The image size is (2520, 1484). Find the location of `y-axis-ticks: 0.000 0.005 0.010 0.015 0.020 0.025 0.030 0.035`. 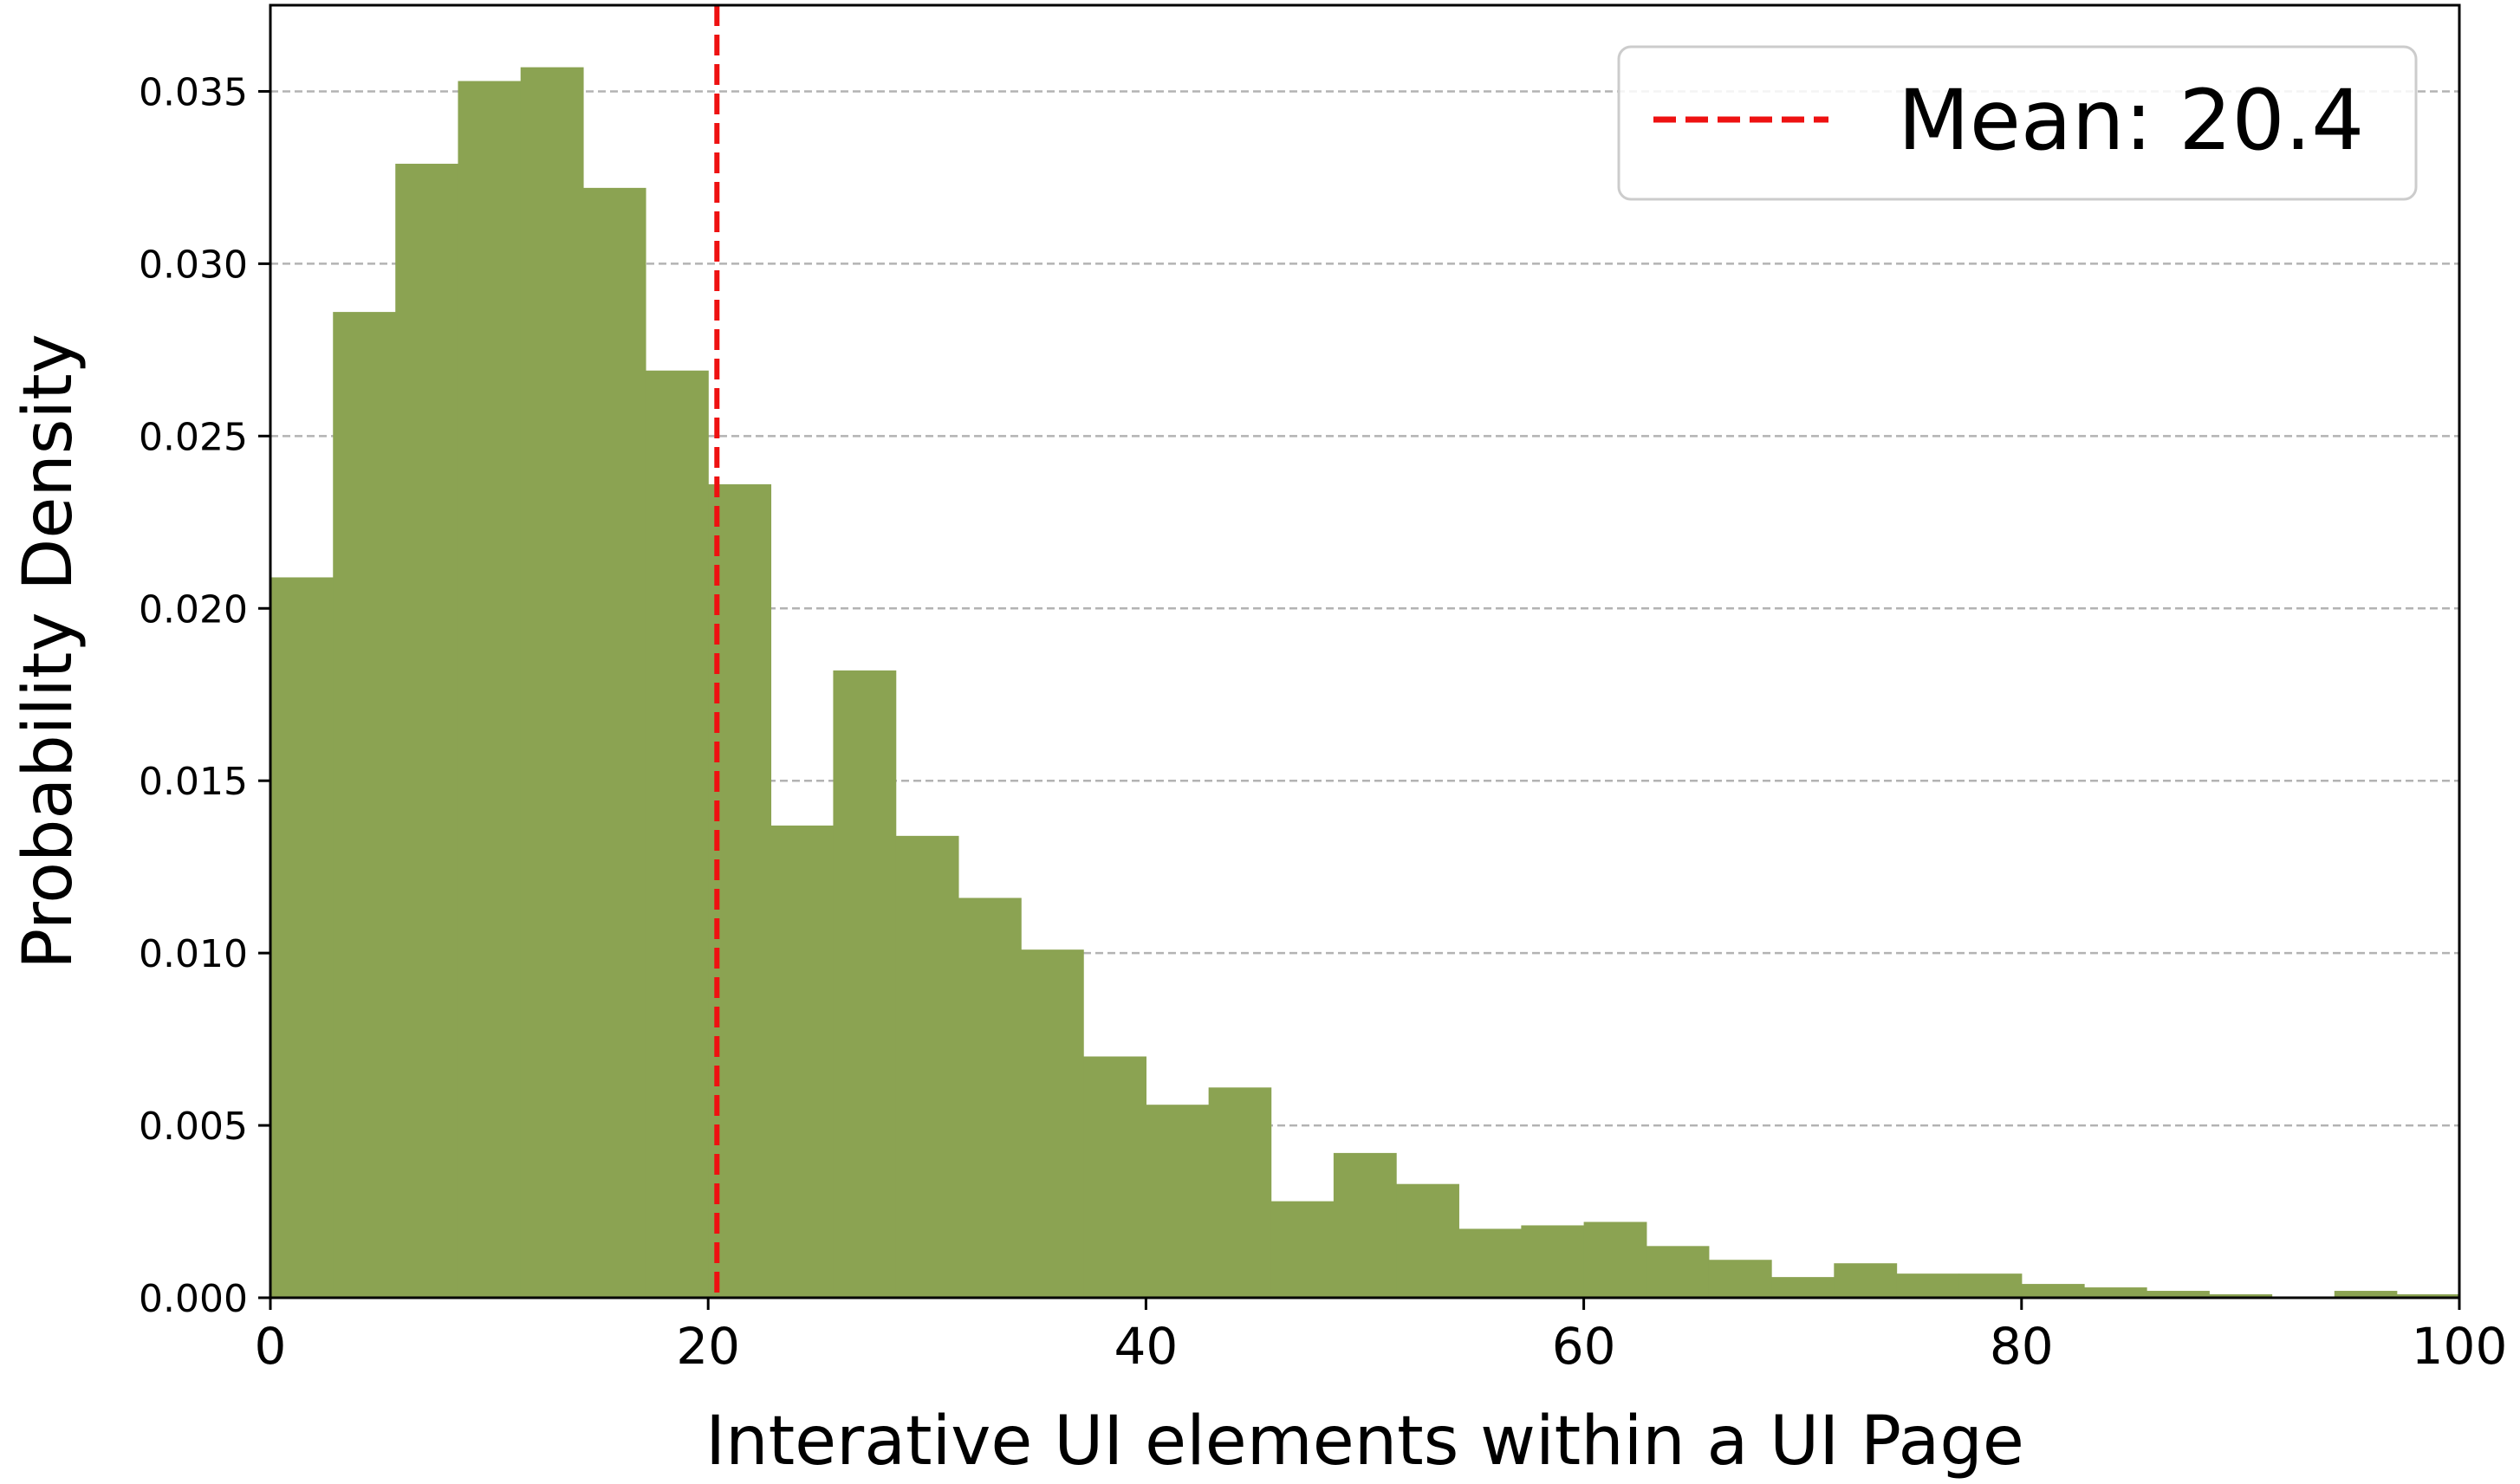

y-axis-ticks: 0.000 0.005 0.010 0.015 0.020 0.025 0.030 0.035 is located at coordinates (204, 695).